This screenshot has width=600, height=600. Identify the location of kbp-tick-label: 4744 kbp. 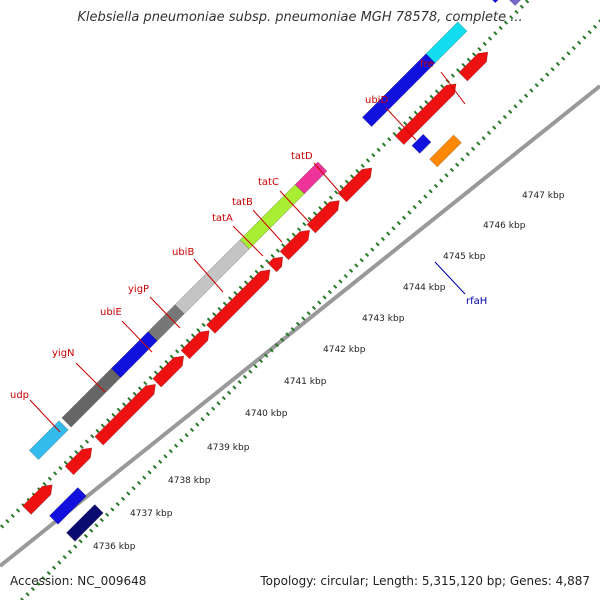
(424, 288).